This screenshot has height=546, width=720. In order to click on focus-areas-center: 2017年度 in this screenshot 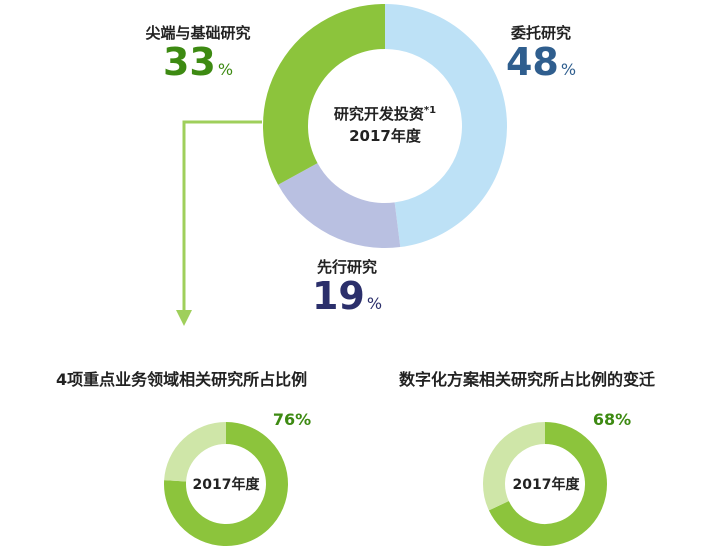, I will do `click(226, 485)`.